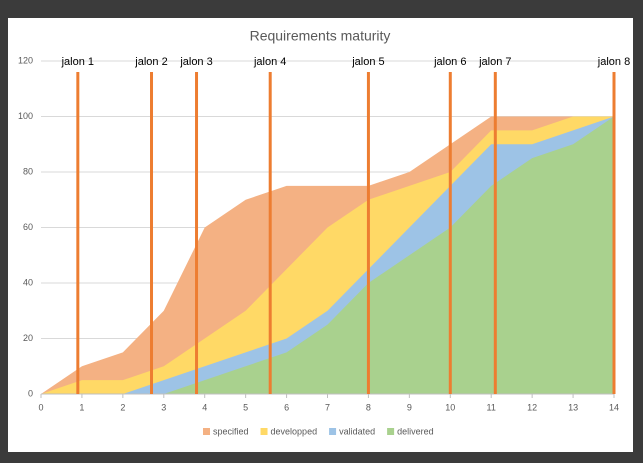 The height and width of the screenshot is (463, 643). What do you see at coordinates (28, 282) in the screenshot?
I see `y-tick-label: 40` at bounding box center [28, 282].